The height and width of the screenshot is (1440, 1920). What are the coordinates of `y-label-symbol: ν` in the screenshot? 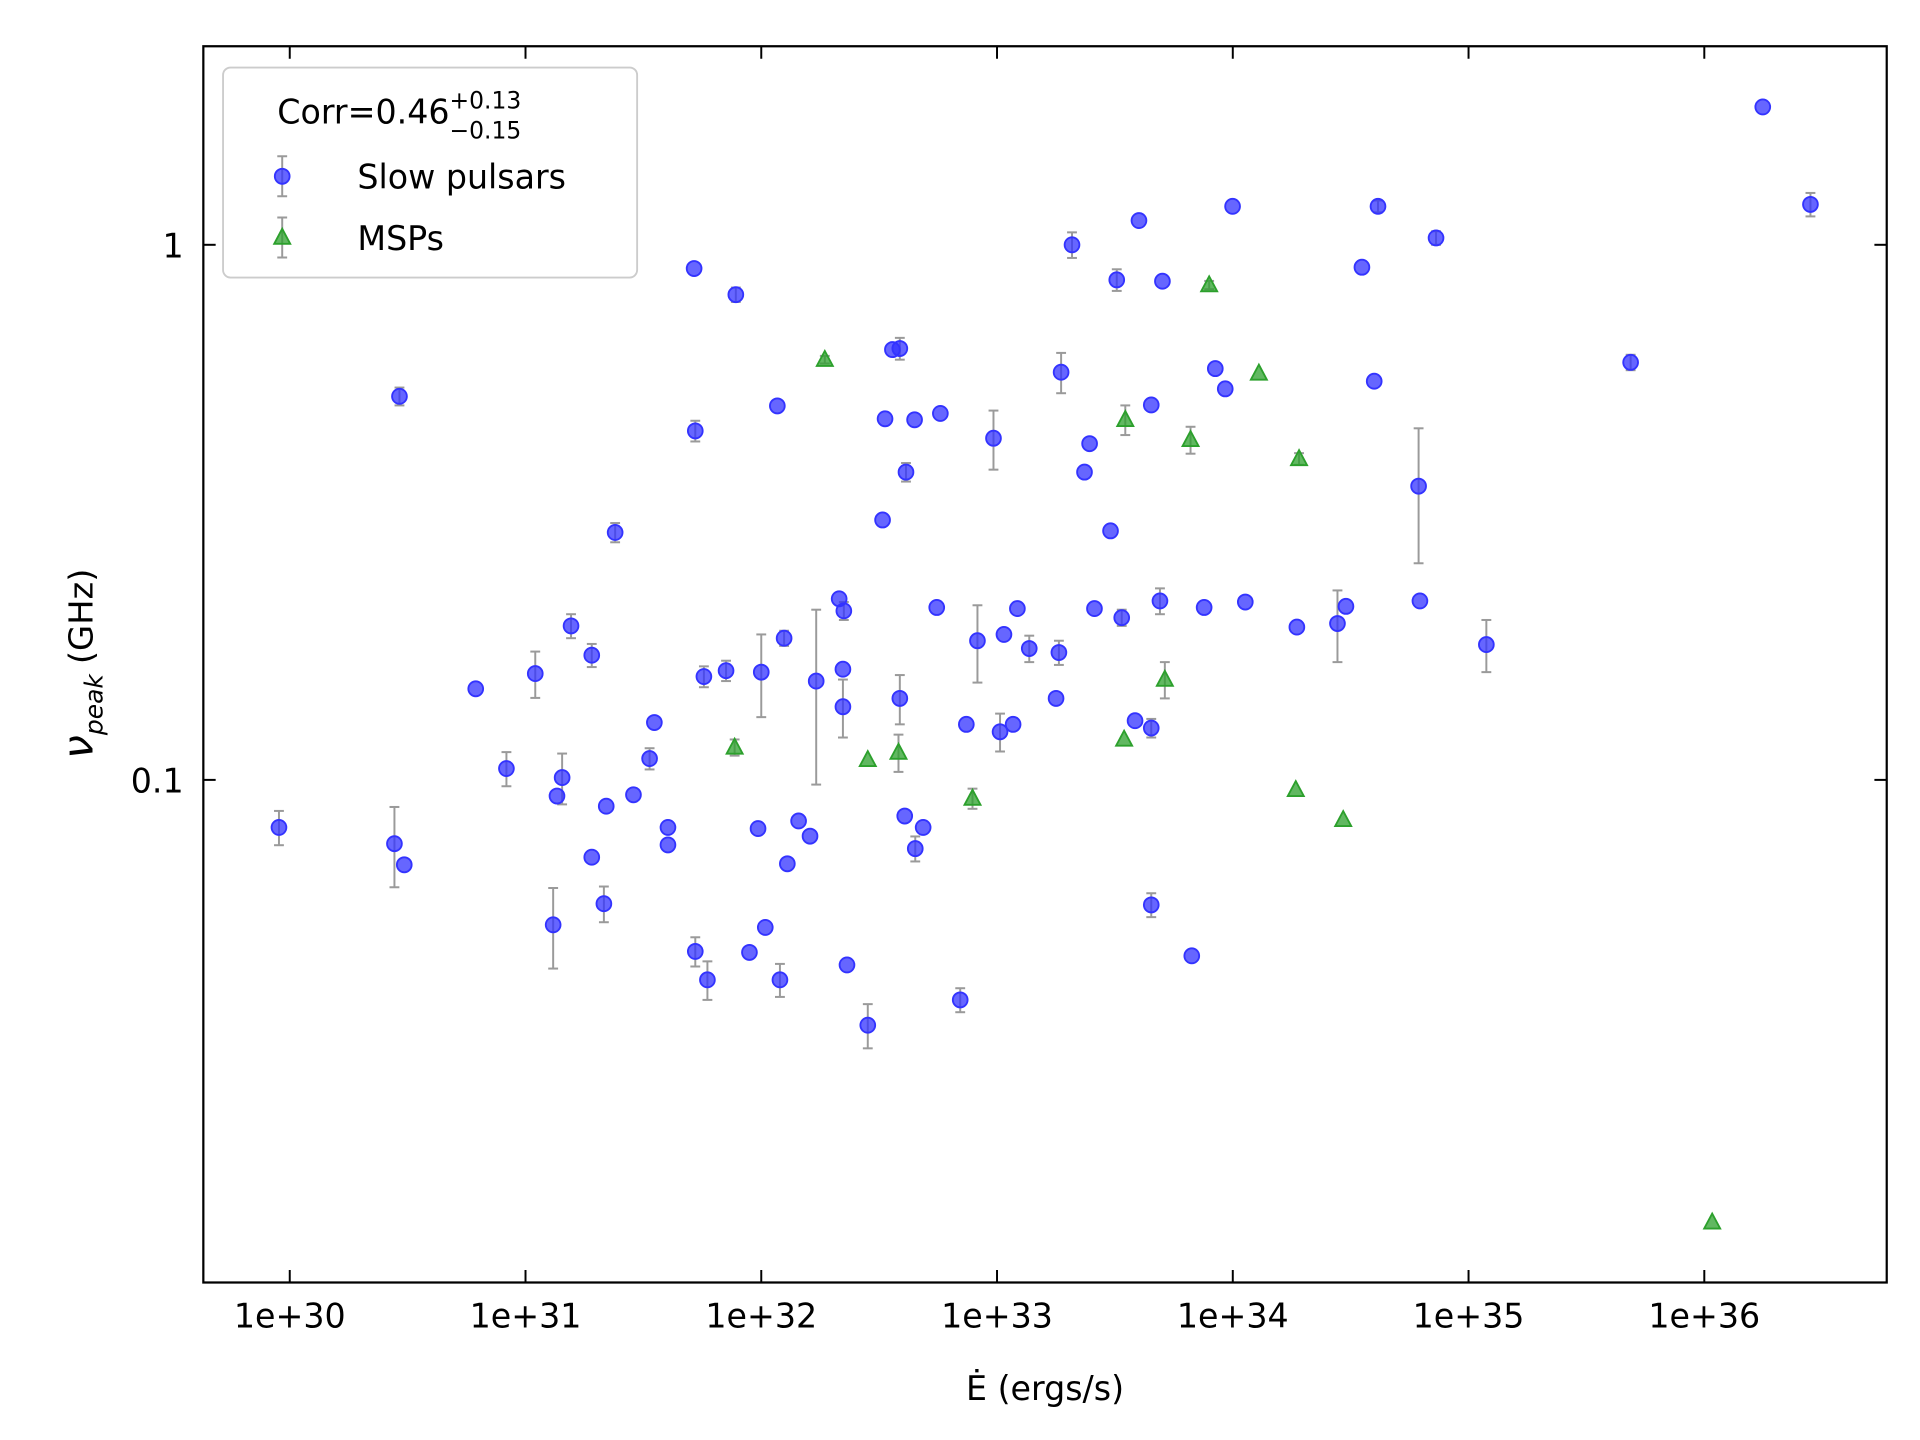 It's located at (78, 747).